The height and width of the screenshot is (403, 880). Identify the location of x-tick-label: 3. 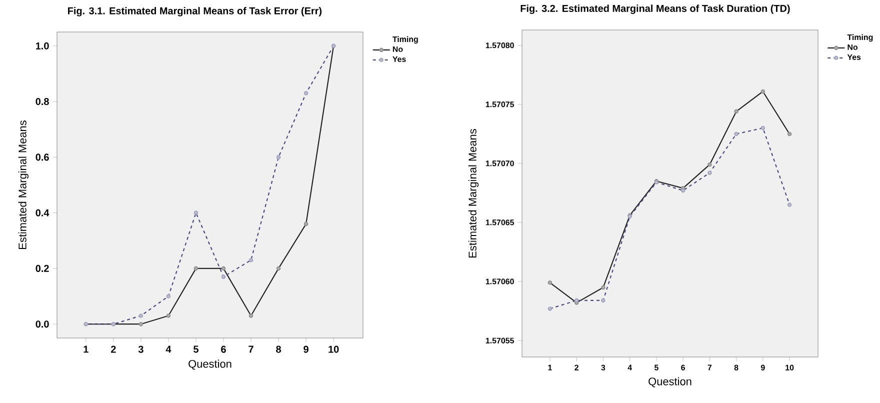
(141, 349).